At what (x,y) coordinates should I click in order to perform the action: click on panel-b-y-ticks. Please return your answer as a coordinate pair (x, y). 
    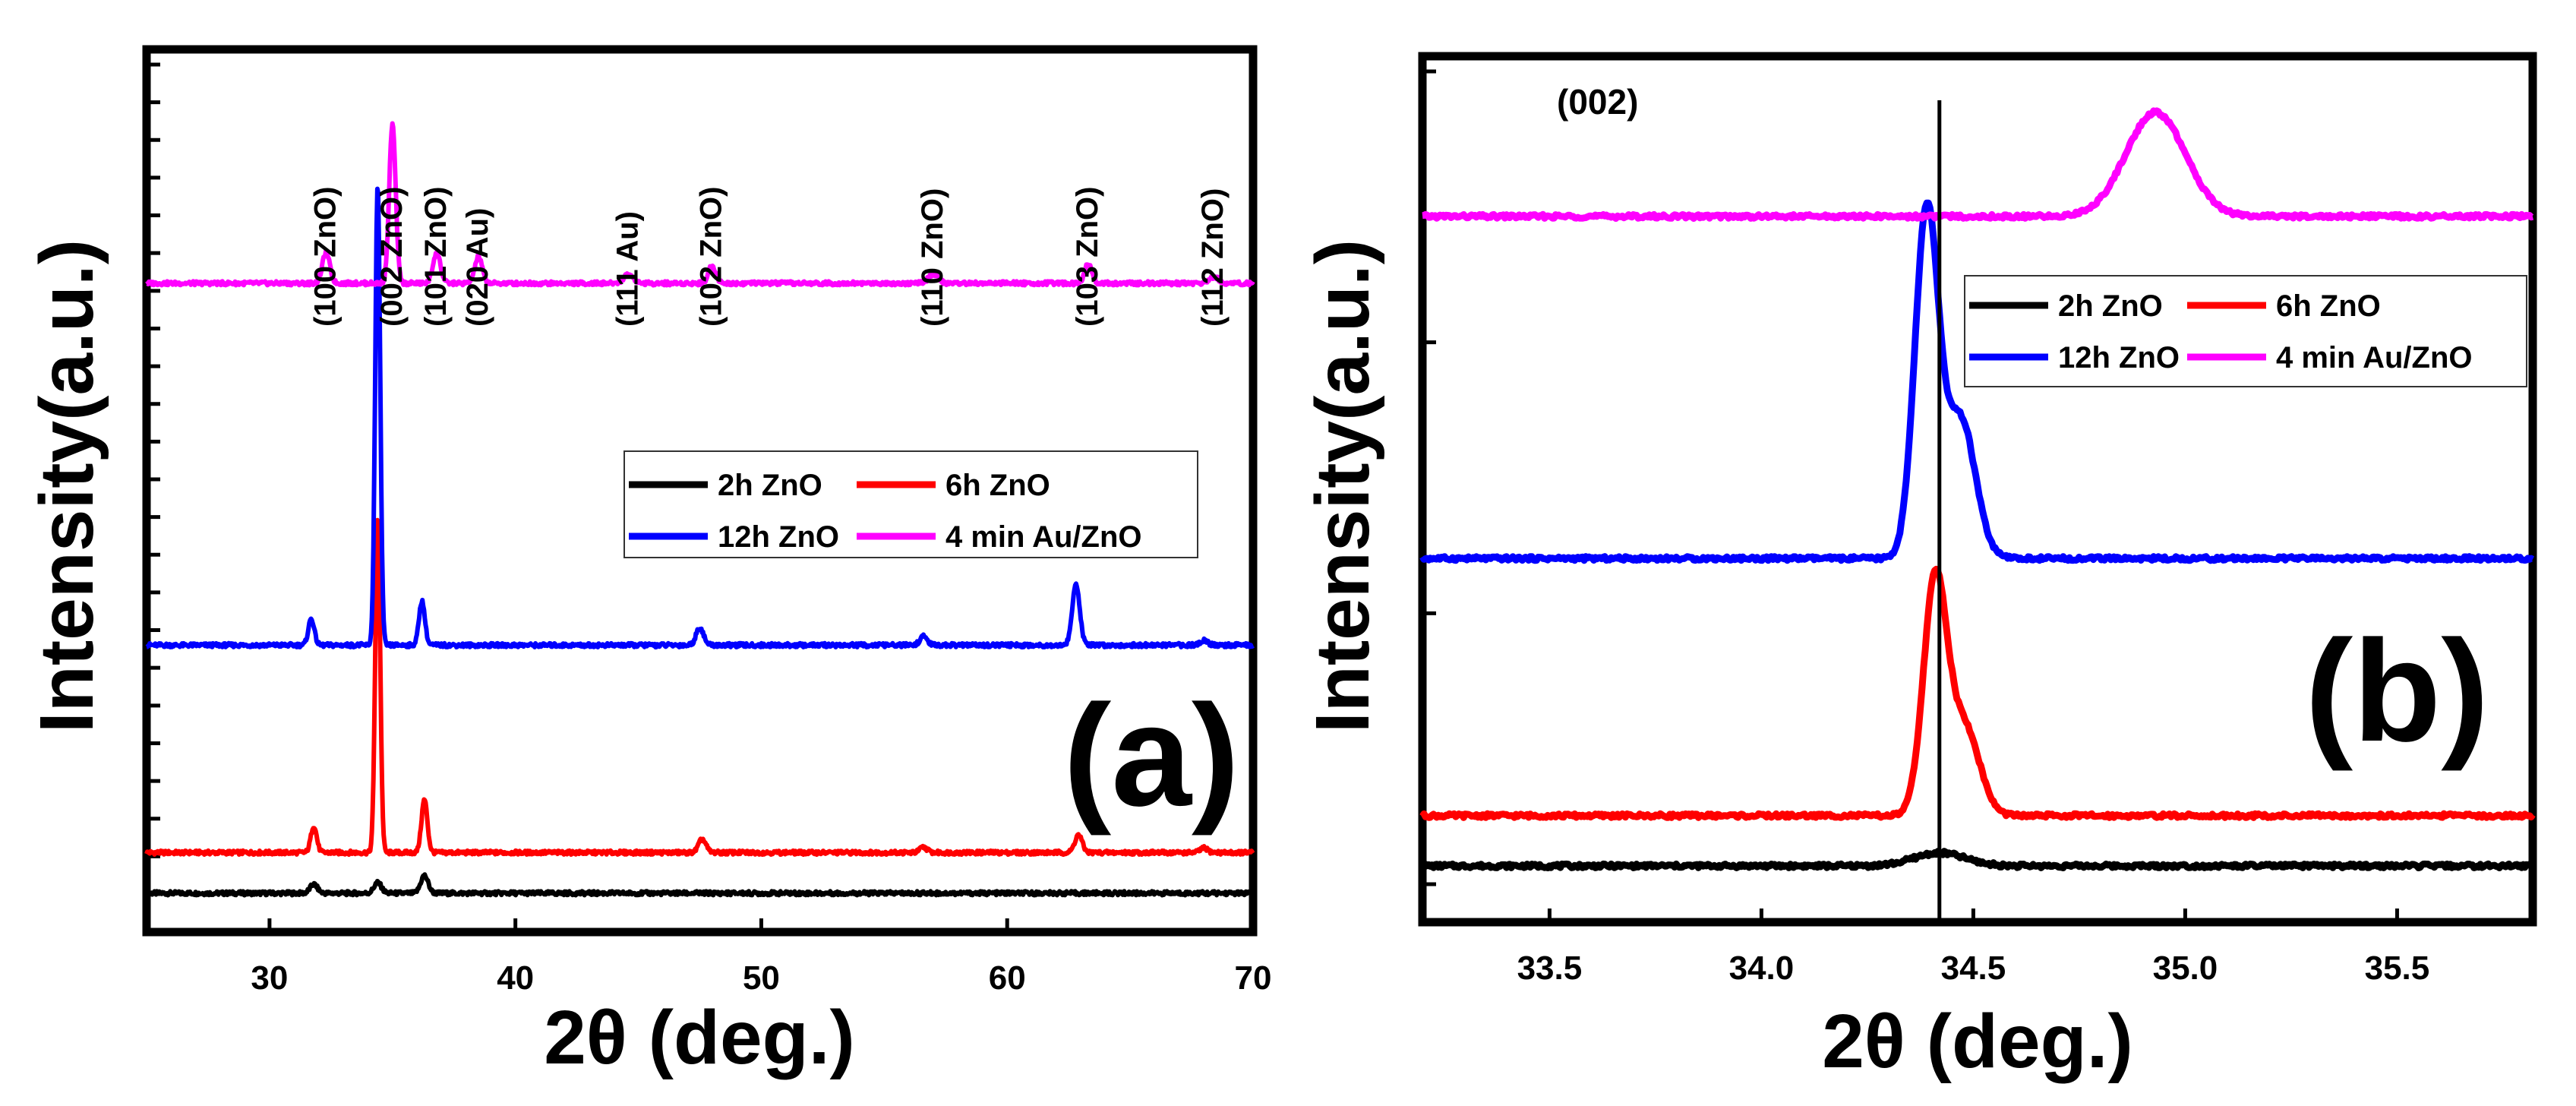
    Looking at the image, I should click on (1429, 477).